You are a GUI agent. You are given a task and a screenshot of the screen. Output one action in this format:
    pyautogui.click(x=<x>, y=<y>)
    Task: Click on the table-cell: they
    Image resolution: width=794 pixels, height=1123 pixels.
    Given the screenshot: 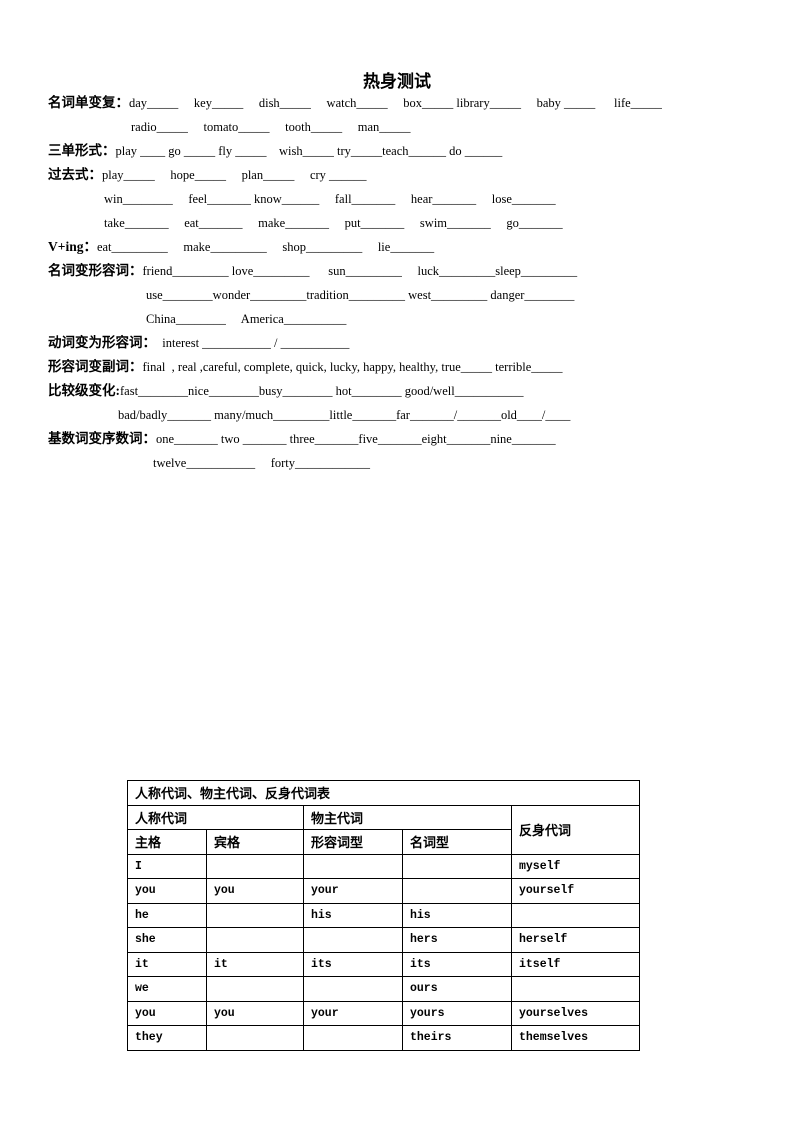 What is the action you would take?
    pyautogui.click(x=167, y=1038)
    